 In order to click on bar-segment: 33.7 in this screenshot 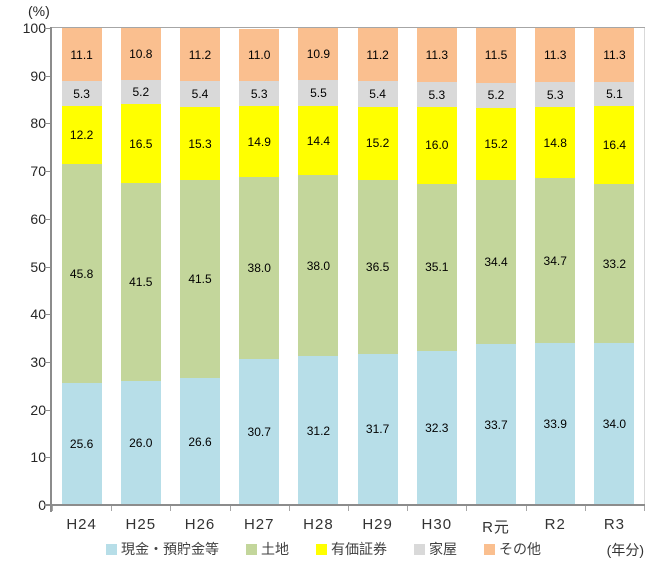, I will do `click(496, 424)`.